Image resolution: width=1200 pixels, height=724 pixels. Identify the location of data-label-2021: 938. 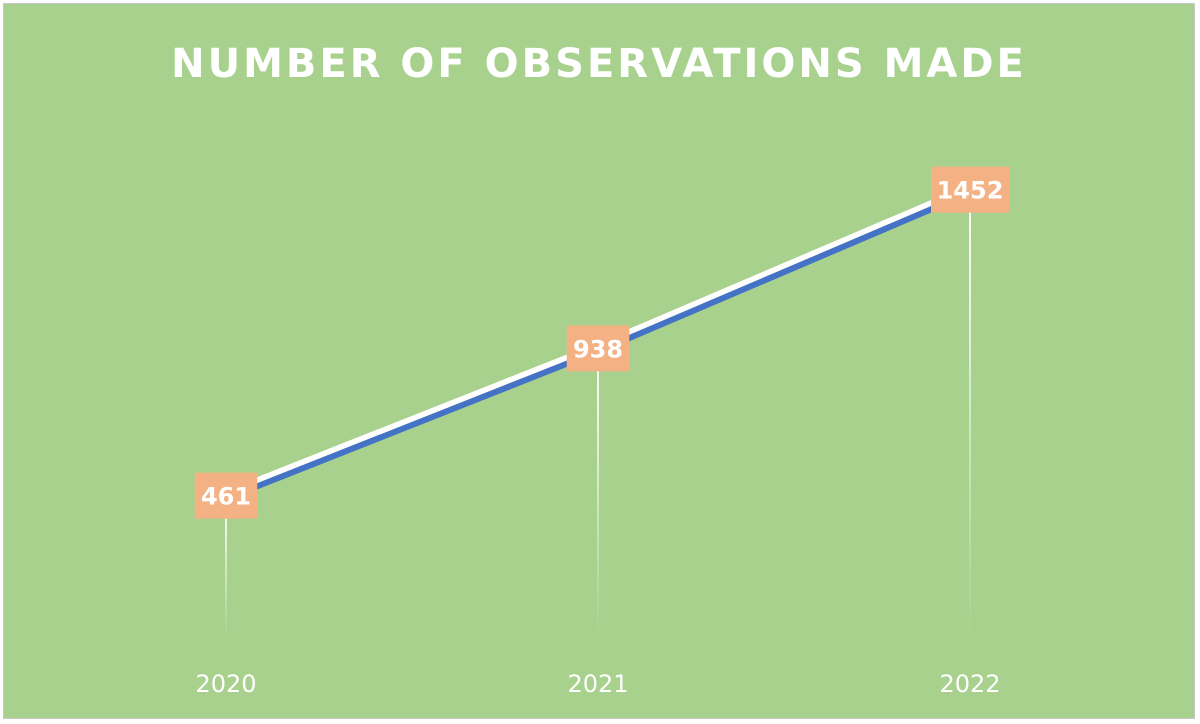
(598, 348).